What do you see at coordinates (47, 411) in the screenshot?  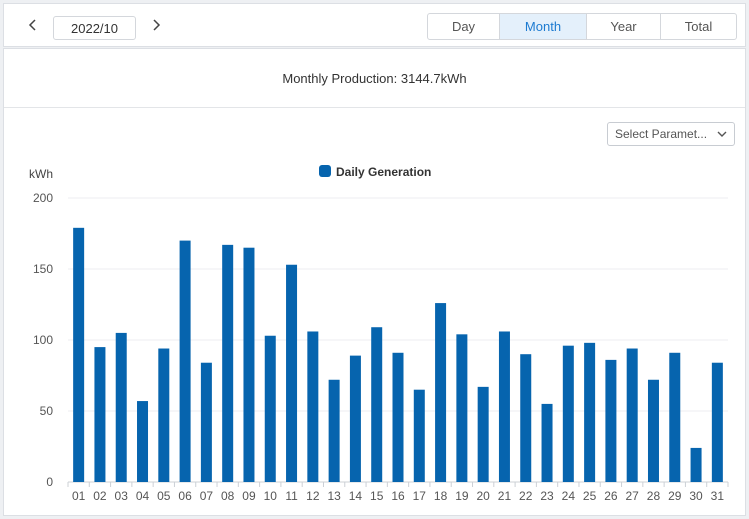 I see `y-tick-label: 50` at bounding box center [47, 411].